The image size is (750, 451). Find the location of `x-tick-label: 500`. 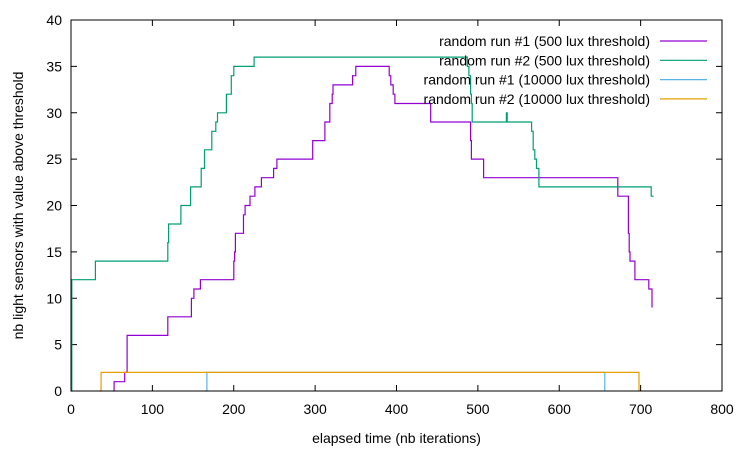

x-tick-label: 500 is located at coordinates (478, 409).